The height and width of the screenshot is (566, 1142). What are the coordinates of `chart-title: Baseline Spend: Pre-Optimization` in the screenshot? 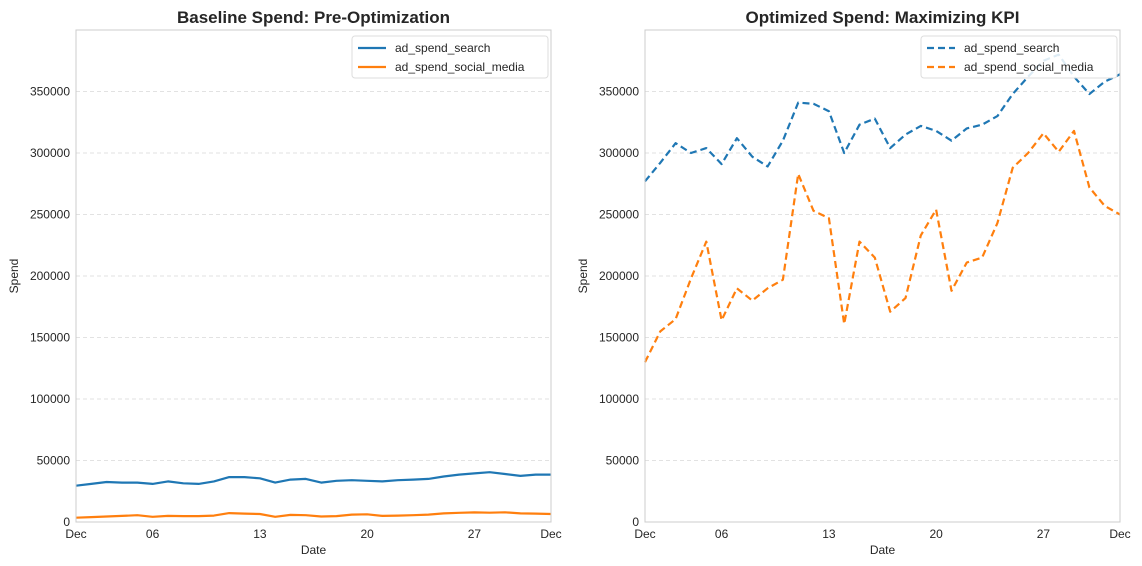 It's located at (313, 17).